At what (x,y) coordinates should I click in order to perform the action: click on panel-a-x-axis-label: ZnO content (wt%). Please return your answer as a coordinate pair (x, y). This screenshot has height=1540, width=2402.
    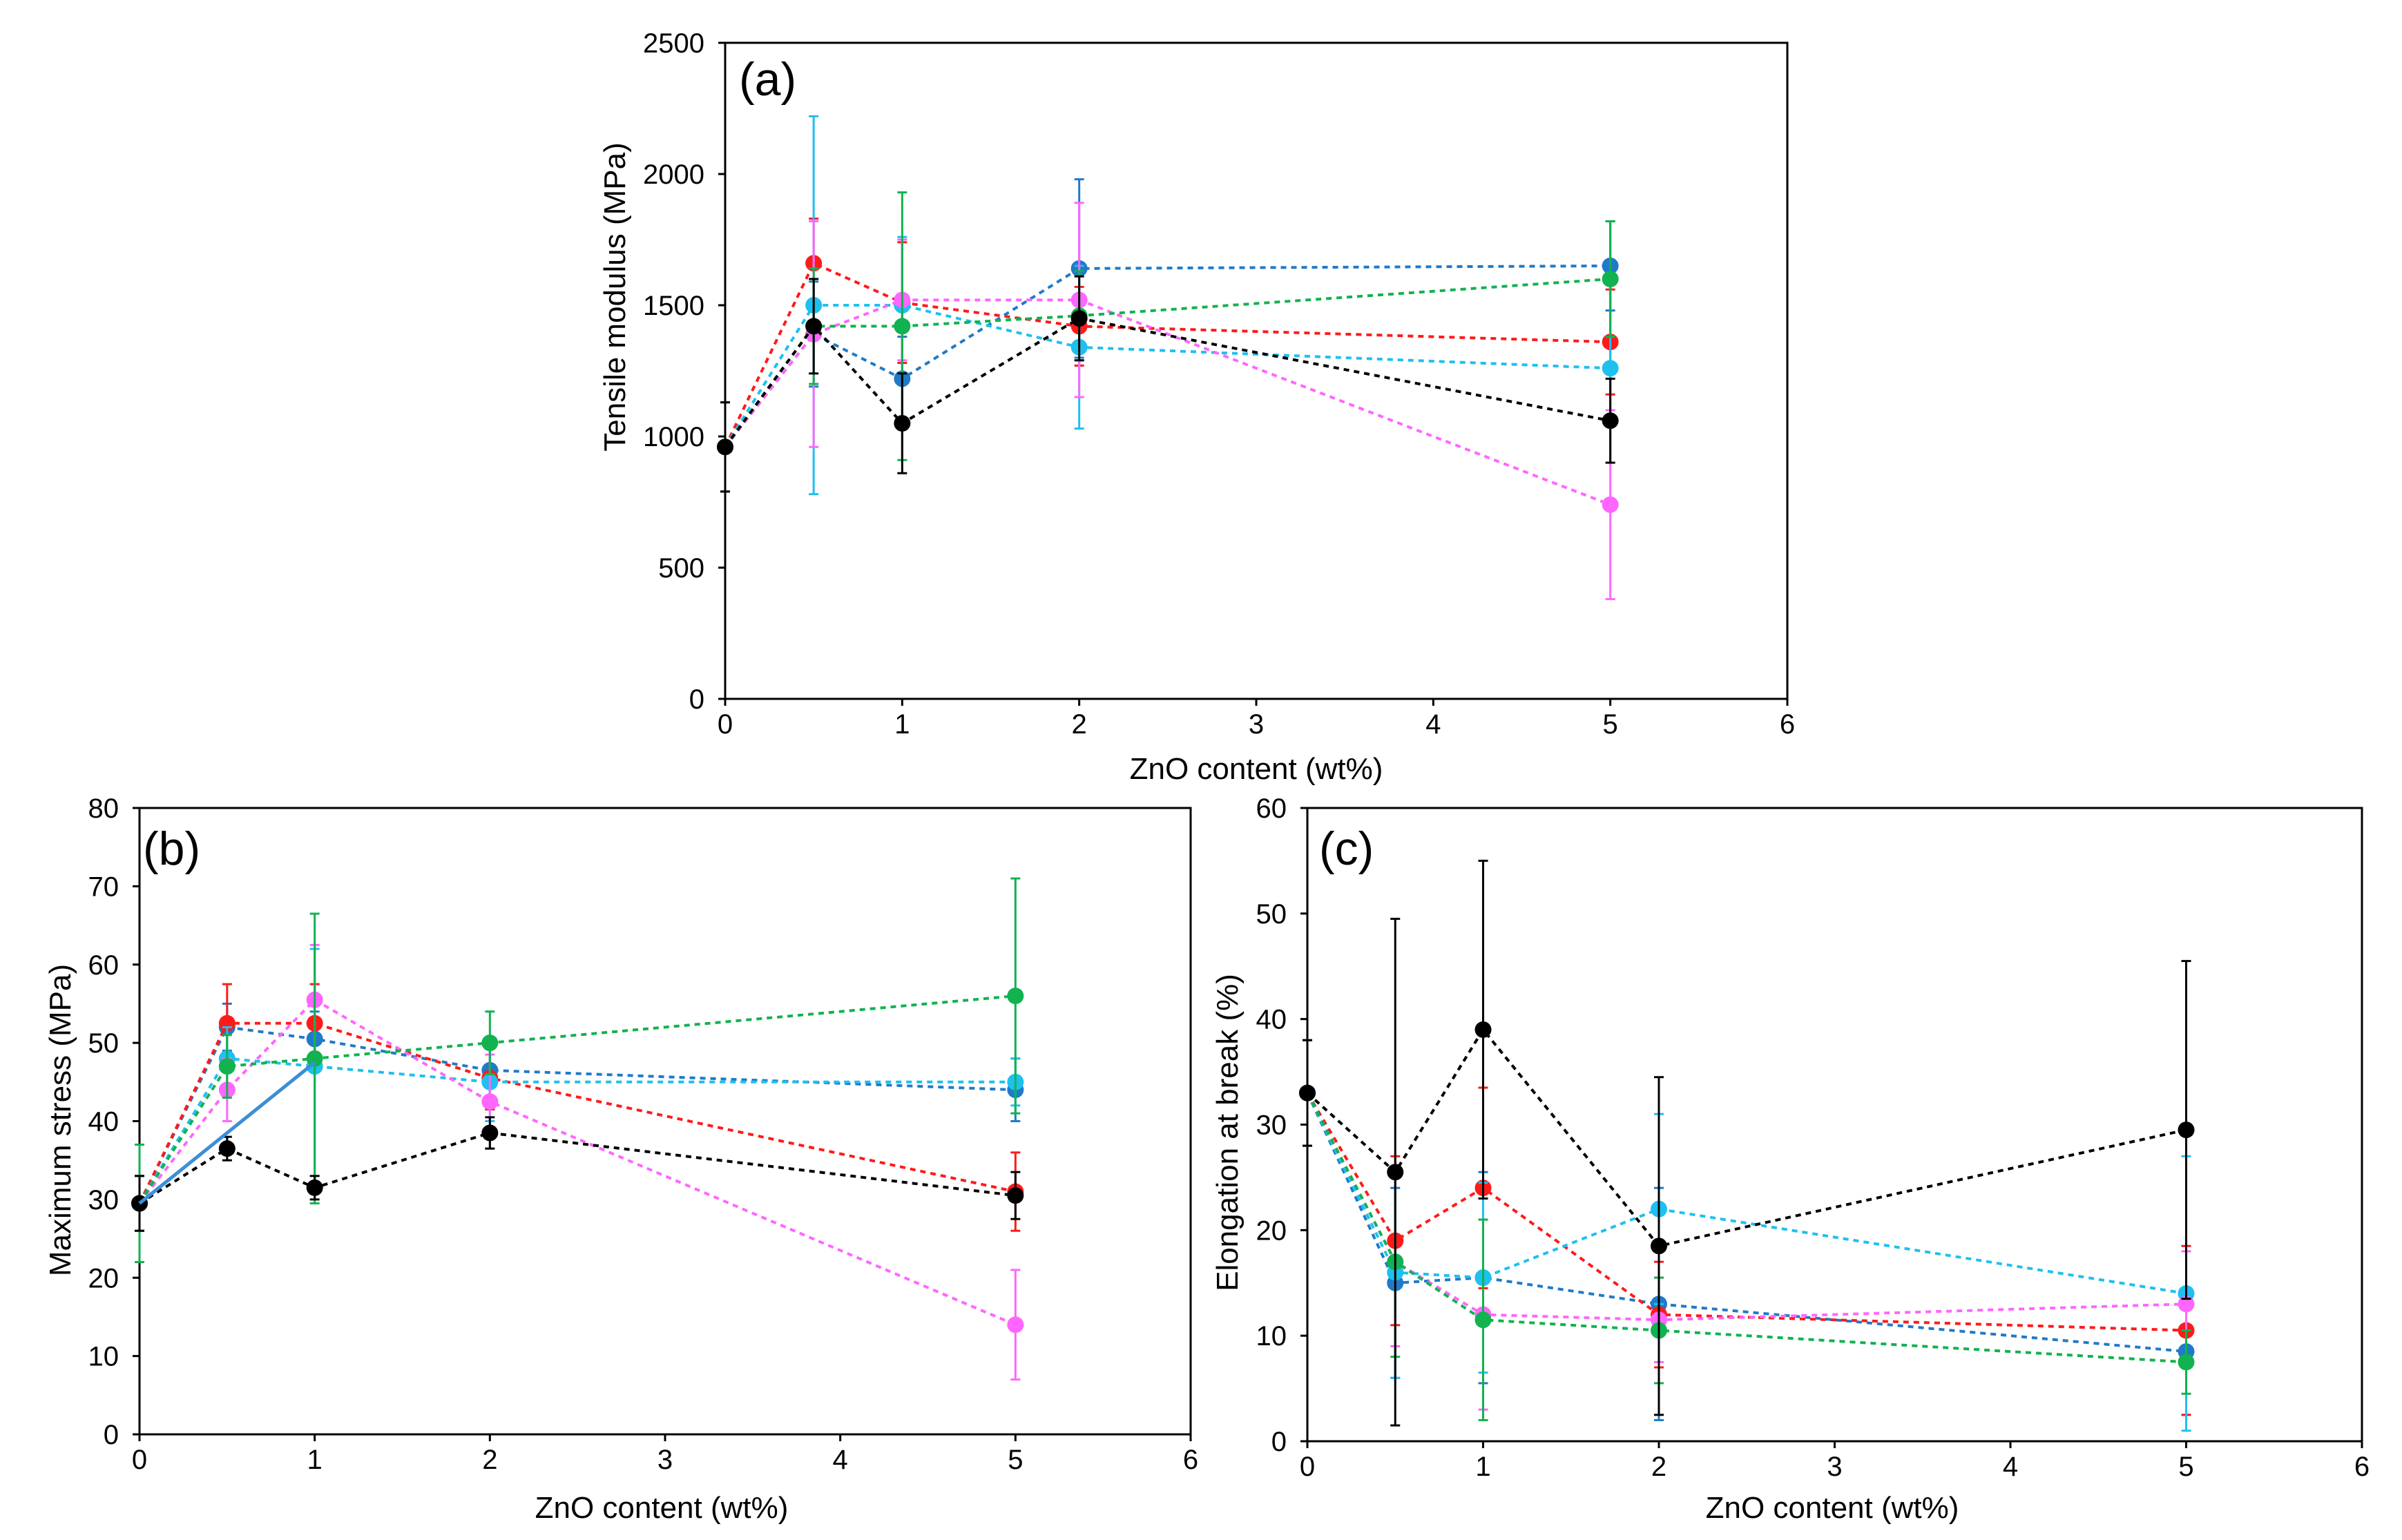
    Looking at the image, I should click on (1256, 769).